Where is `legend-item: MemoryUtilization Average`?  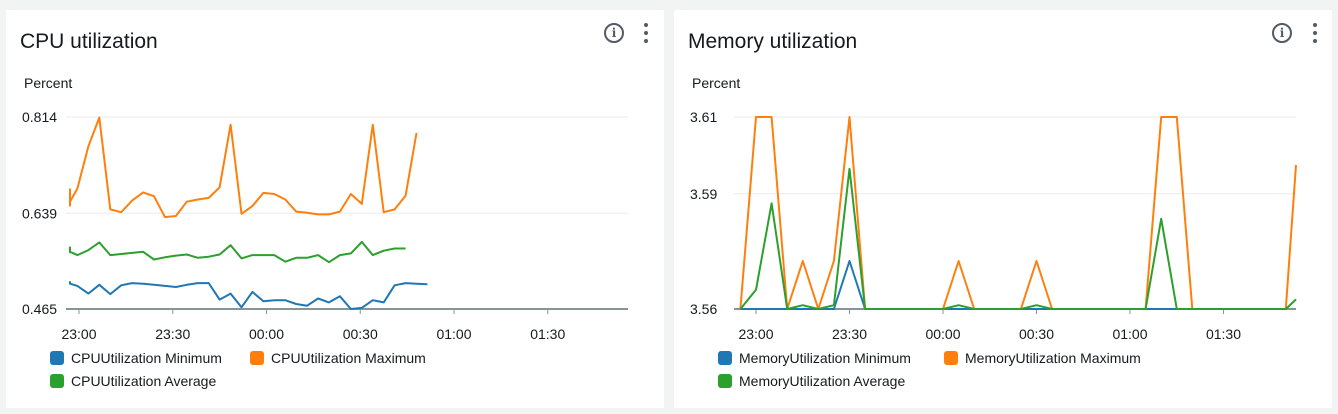 legend-item: MemoryUtilization Average is located at coordinates (811, 381).